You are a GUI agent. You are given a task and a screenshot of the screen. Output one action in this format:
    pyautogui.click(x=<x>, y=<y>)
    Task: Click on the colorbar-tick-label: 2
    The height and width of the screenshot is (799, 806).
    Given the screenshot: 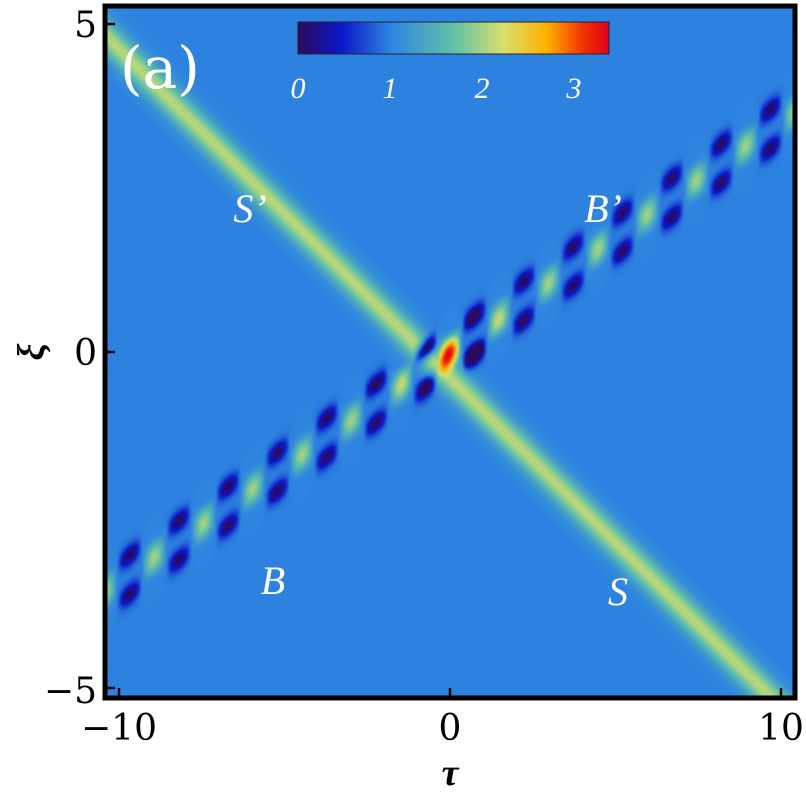 What is the action you would take?
    pyautogui.click(x=482, y=88)
    